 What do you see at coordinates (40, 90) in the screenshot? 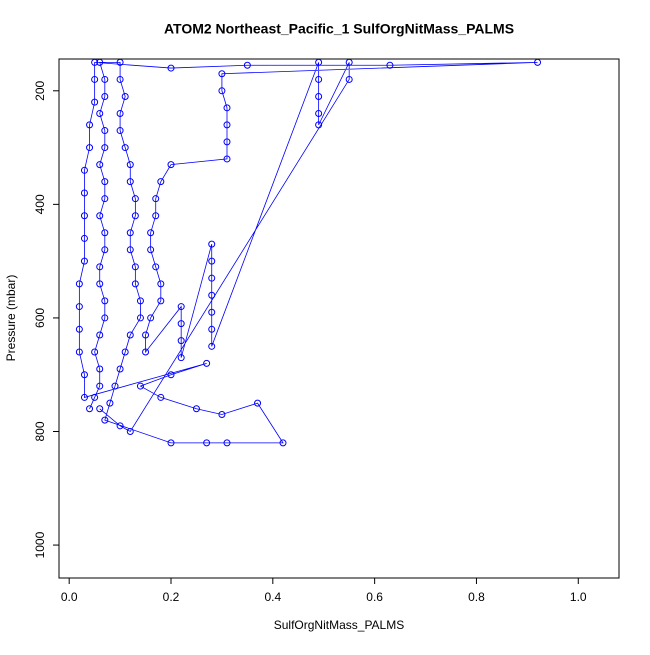
I see `y-tick-label: 200` at bounding box center [40, 90].